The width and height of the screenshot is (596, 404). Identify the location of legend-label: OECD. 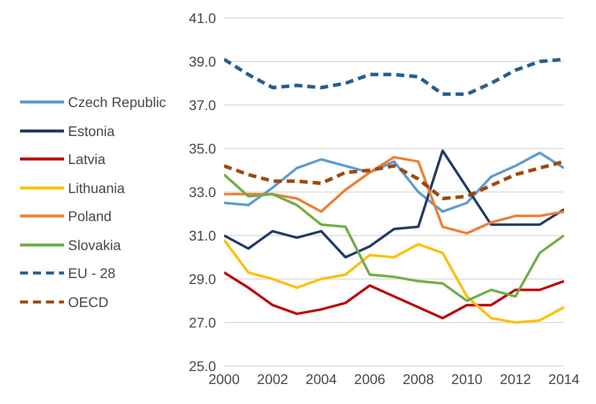
(88, 302).